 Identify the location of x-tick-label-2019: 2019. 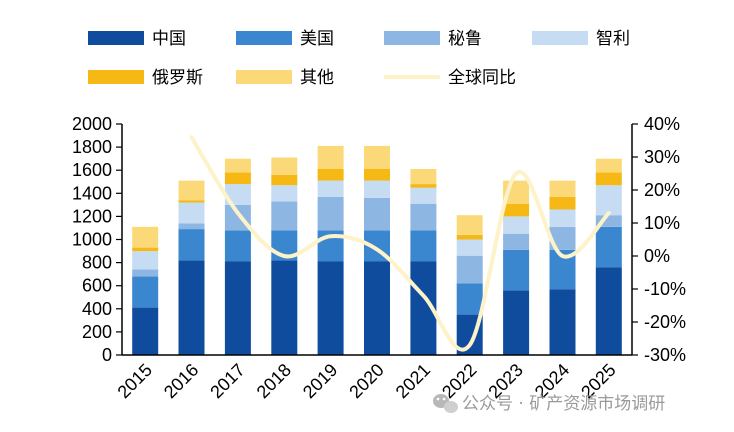
(320, 381).